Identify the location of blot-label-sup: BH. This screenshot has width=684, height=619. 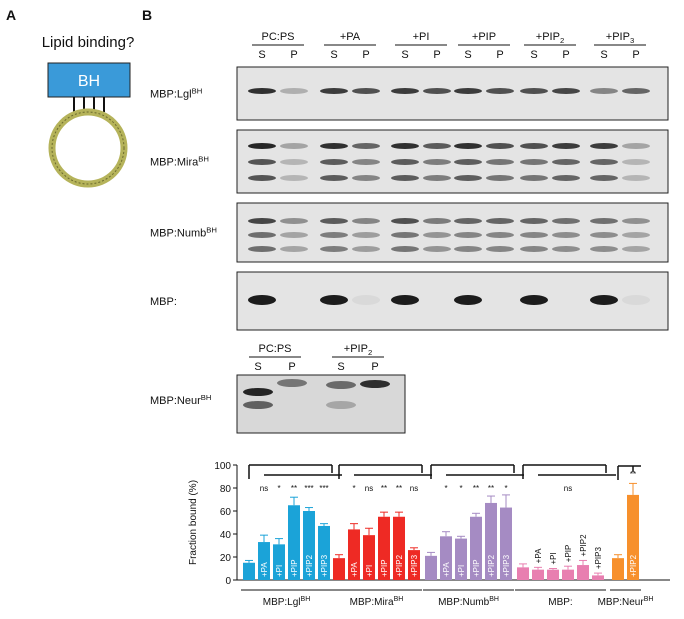
(206, 397).